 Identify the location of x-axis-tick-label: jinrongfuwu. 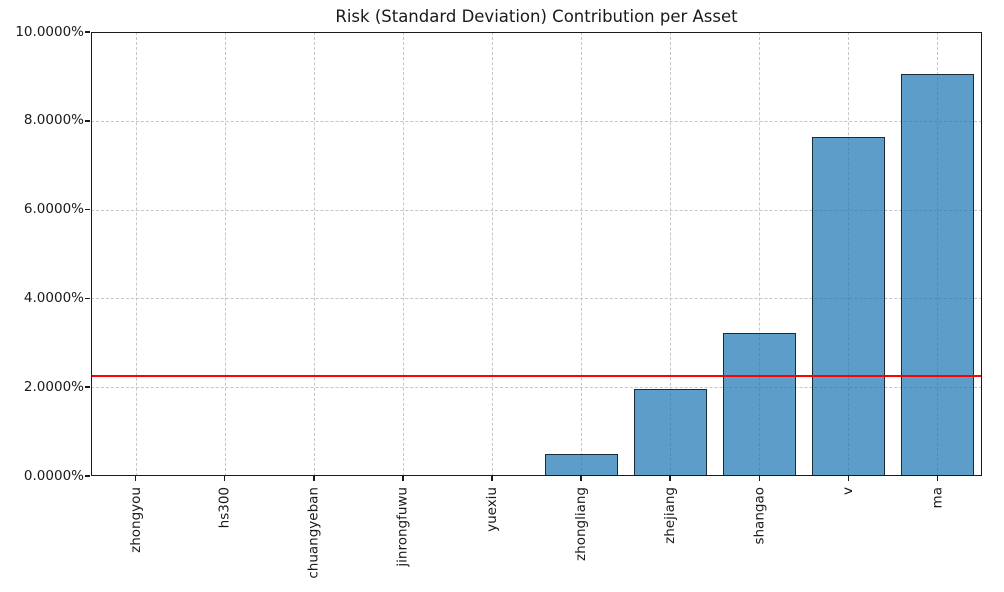
(402, 527).